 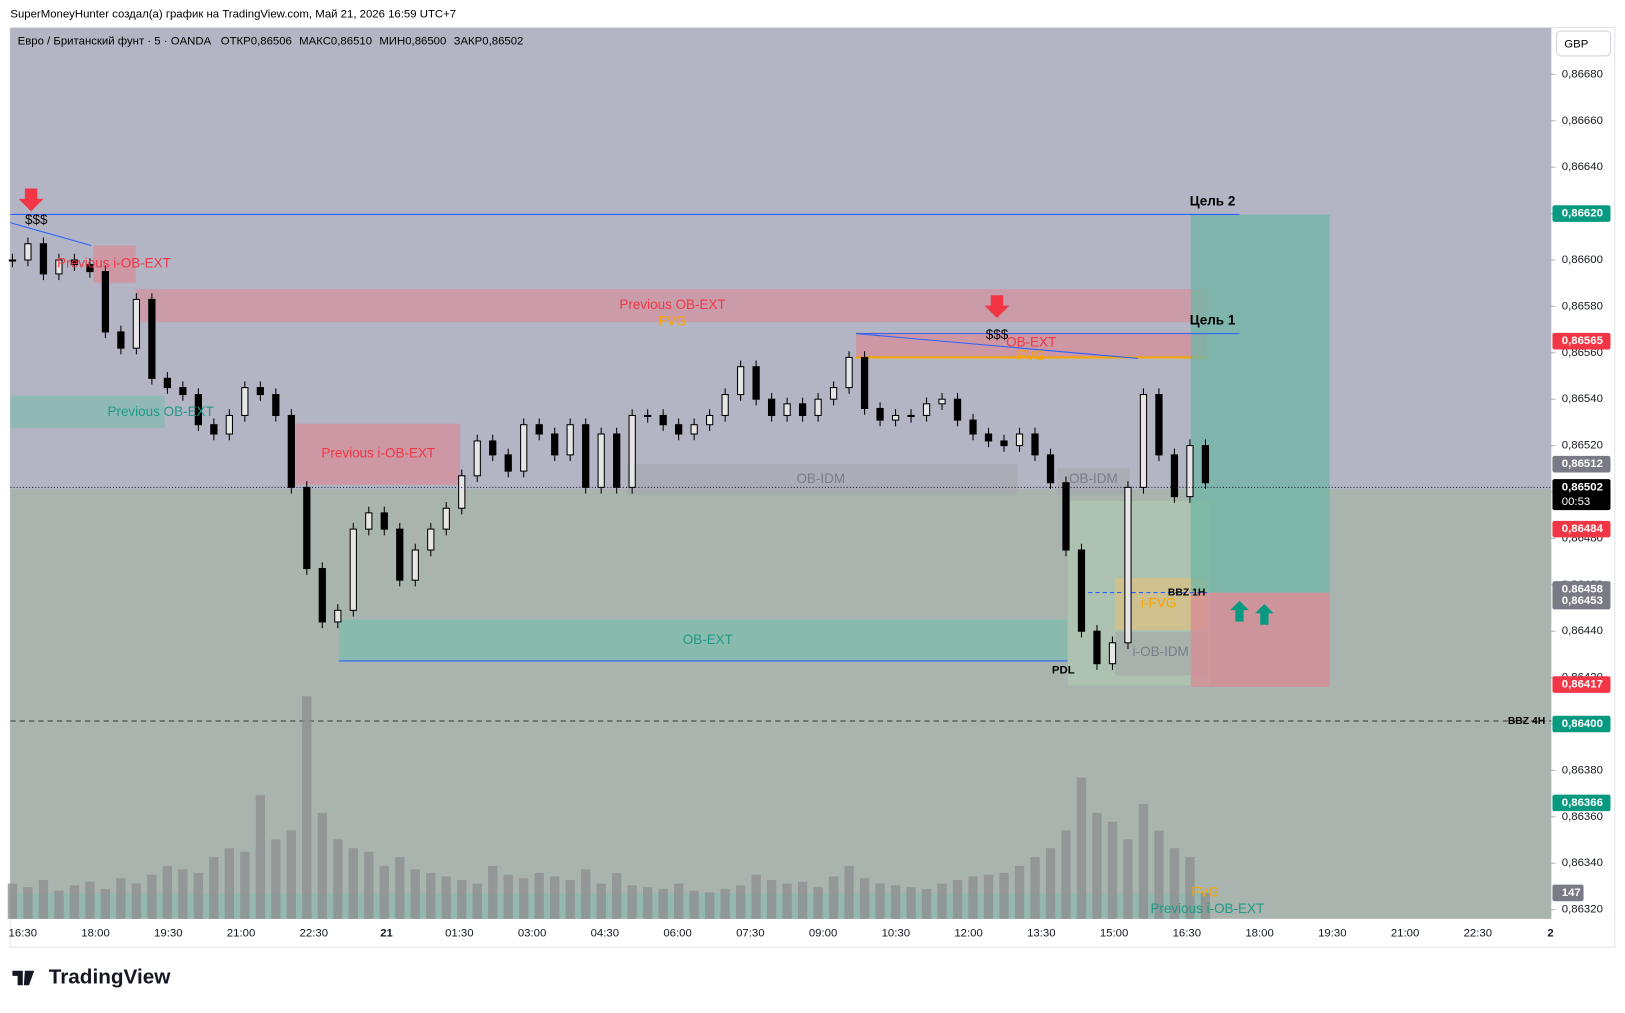 What do you see at coordinates (1582, 260) in the screenshot?
I see `y-tick-label: 0,86600` at bounding box center [1582, 260].